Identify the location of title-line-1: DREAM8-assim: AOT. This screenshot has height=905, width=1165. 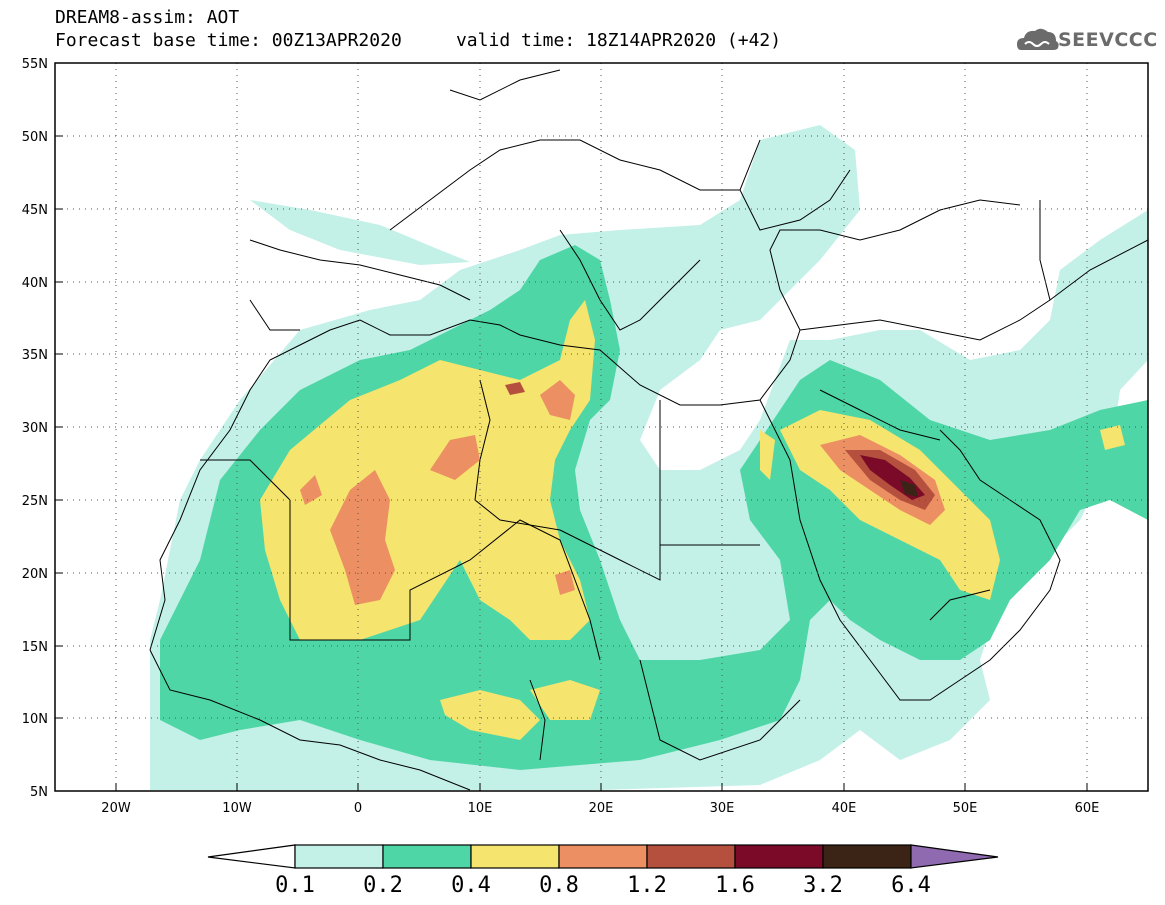
(147, 17).